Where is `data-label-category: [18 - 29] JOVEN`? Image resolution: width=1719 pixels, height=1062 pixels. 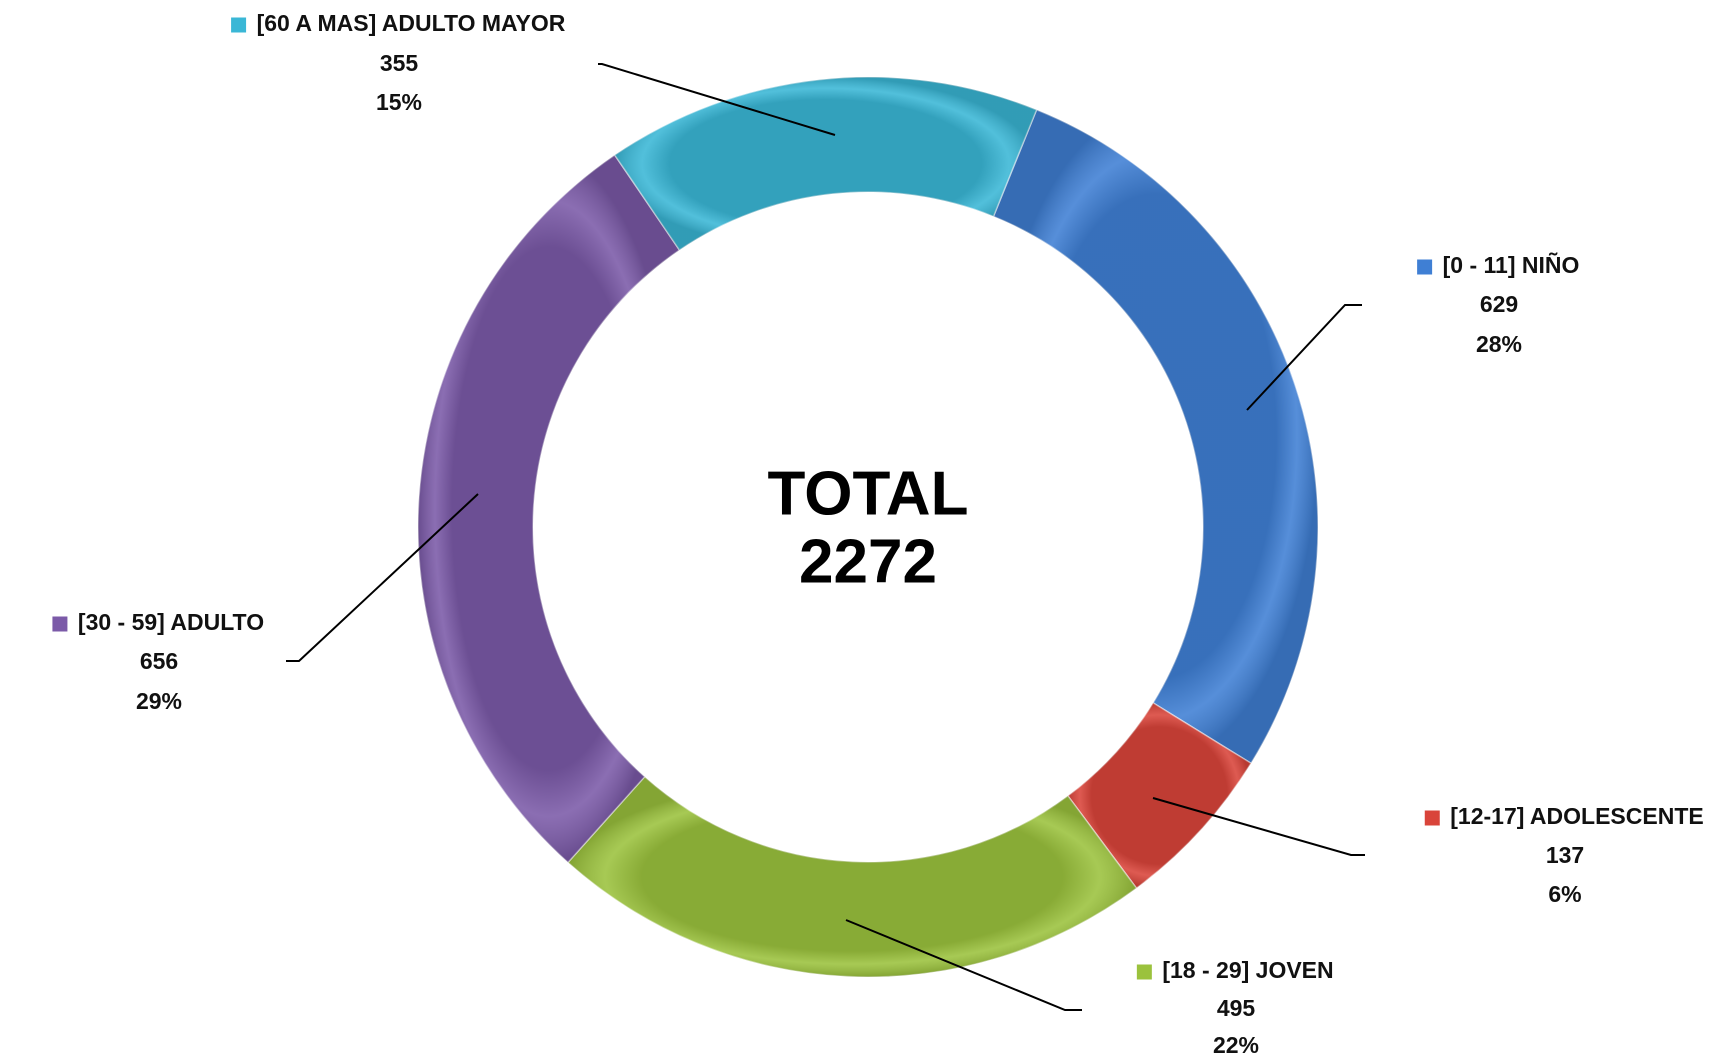
data-label-category: [18 - 29] JOVEN is located at coordinates (1247, 970).